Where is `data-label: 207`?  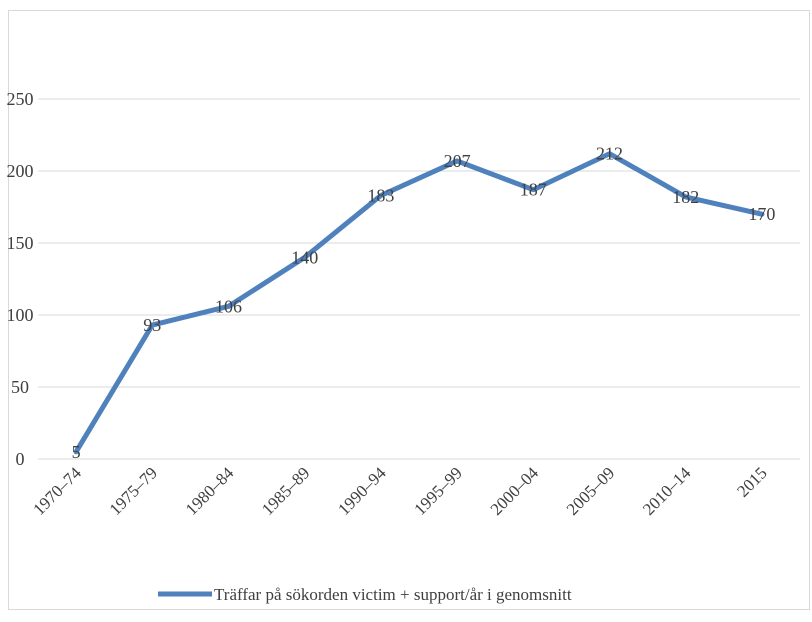 data-label: 207 is located at coordinates (457, 161).